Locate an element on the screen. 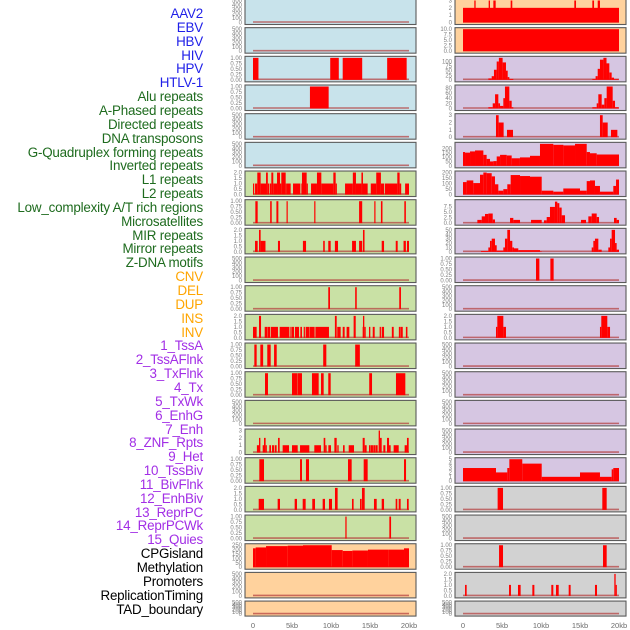 The height and width of the screenshot is (630, 630). legend-label-methylation: Methylation is located at coordinates (169, 567).